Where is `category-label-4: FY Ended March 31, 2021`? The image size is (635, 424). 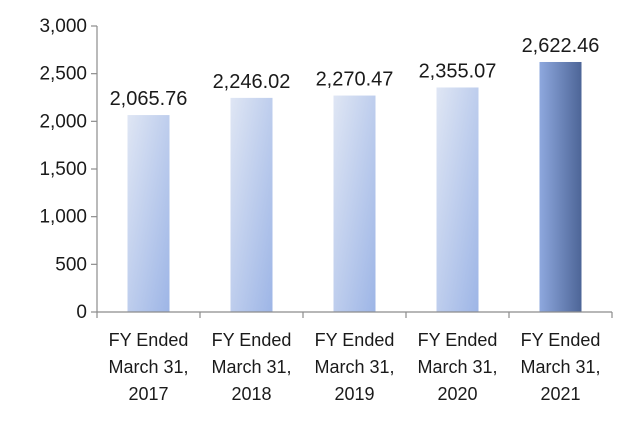
category-label-4: FY Ended March 31, 2021 is located at coordinates (560, 367).